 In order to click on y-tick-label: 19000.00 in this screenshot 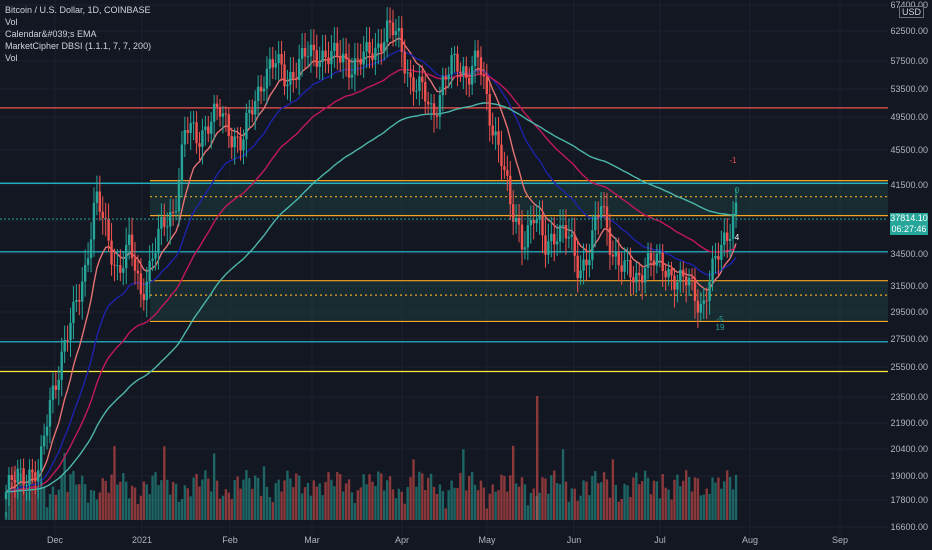, I will do `click(909, 476)`.